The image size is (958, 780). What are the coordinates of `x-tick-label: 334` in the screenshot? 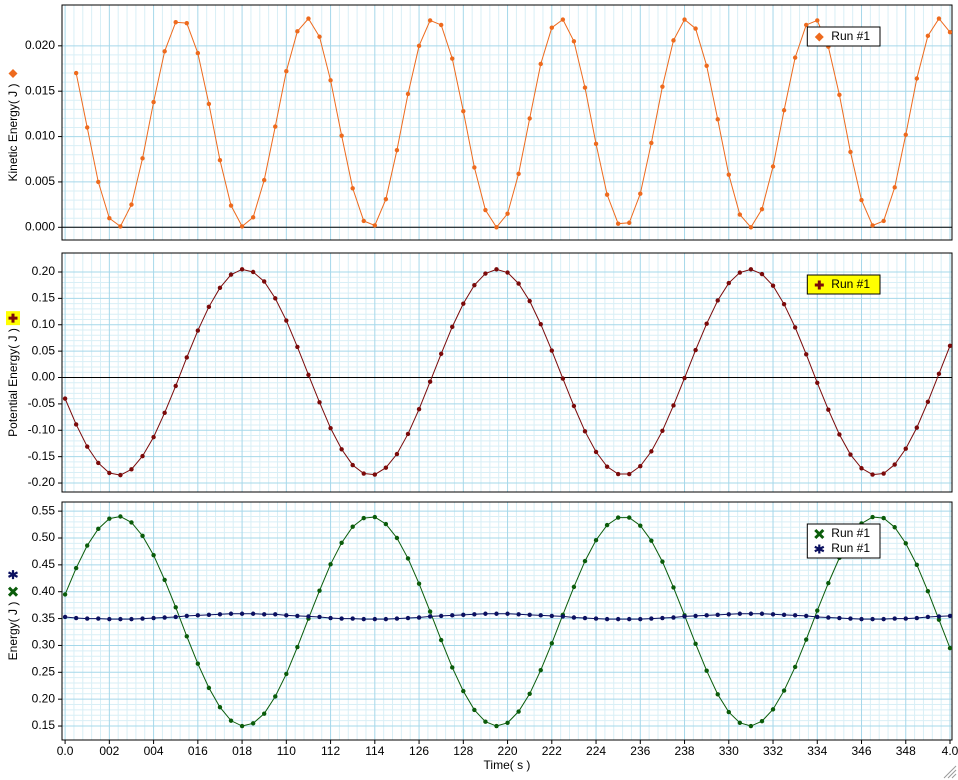 It's located at (817, 751).